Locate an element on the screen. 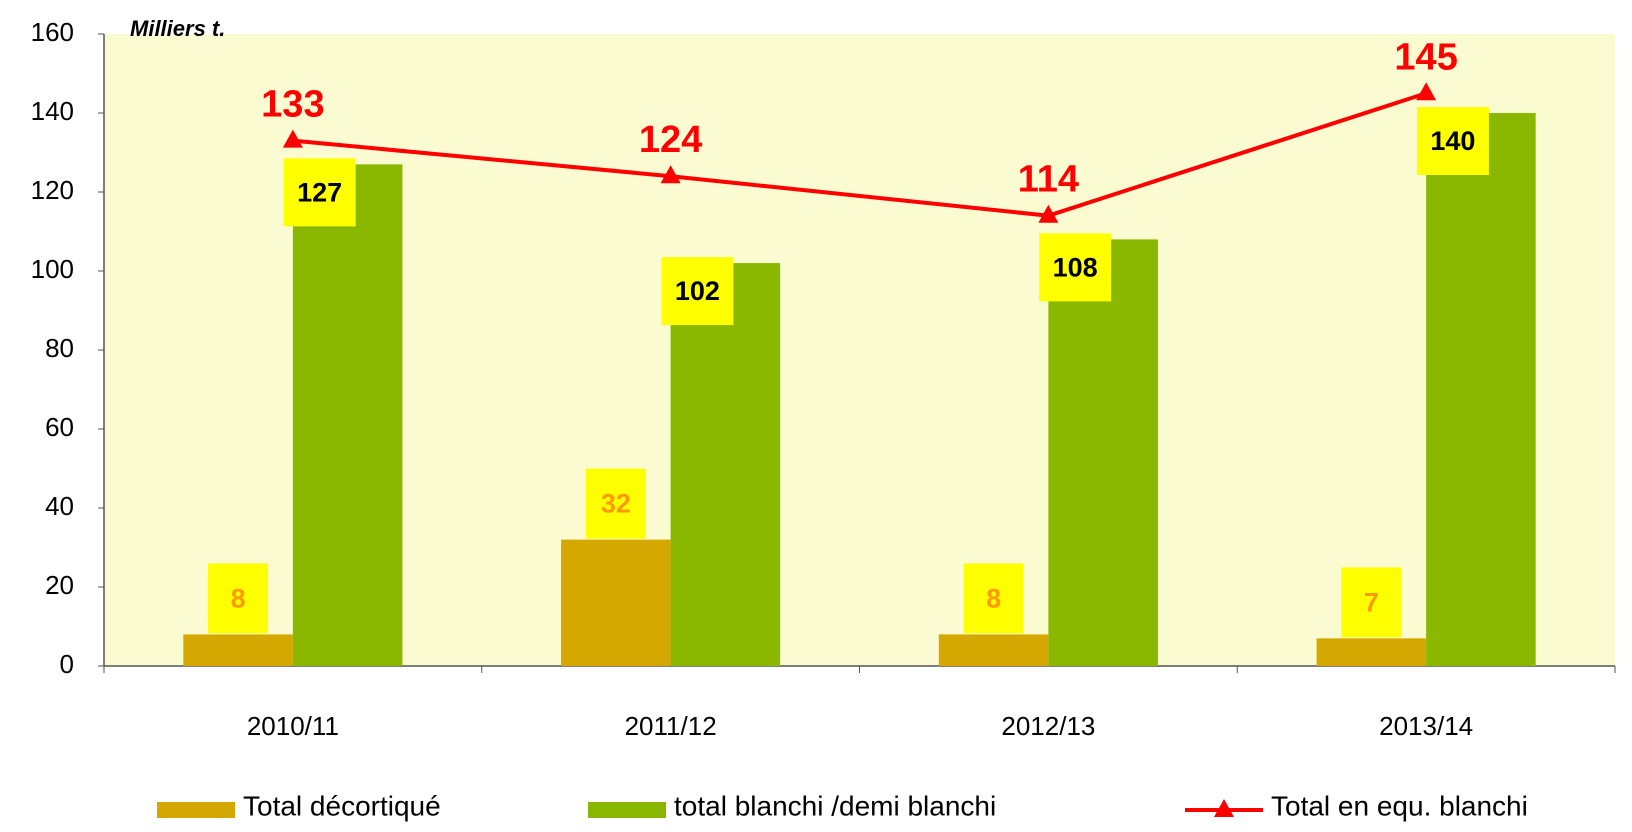  data-label: 7 is located at coordinates (1371, 602).